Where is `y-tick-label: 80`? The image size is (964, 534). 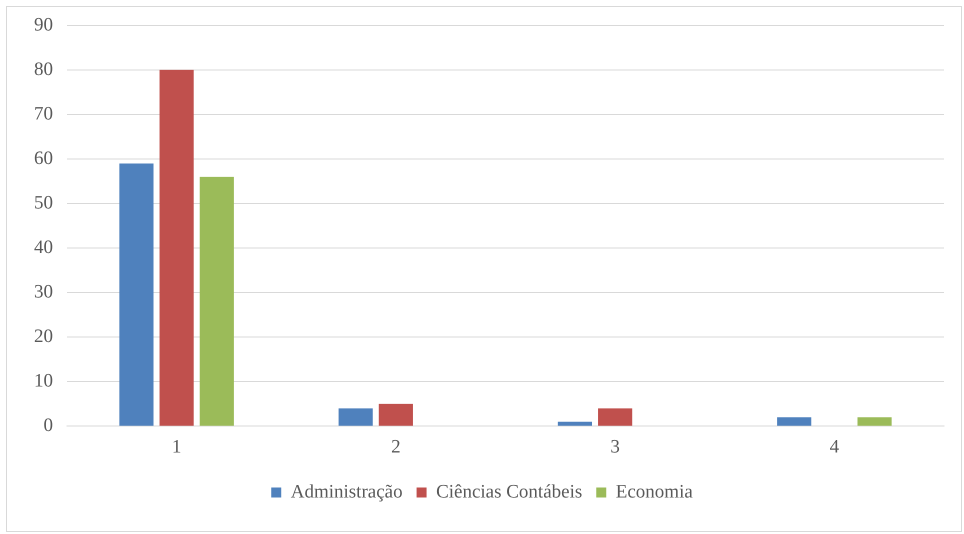
y-tick-label: 80 is located at coordinates (43, 69).